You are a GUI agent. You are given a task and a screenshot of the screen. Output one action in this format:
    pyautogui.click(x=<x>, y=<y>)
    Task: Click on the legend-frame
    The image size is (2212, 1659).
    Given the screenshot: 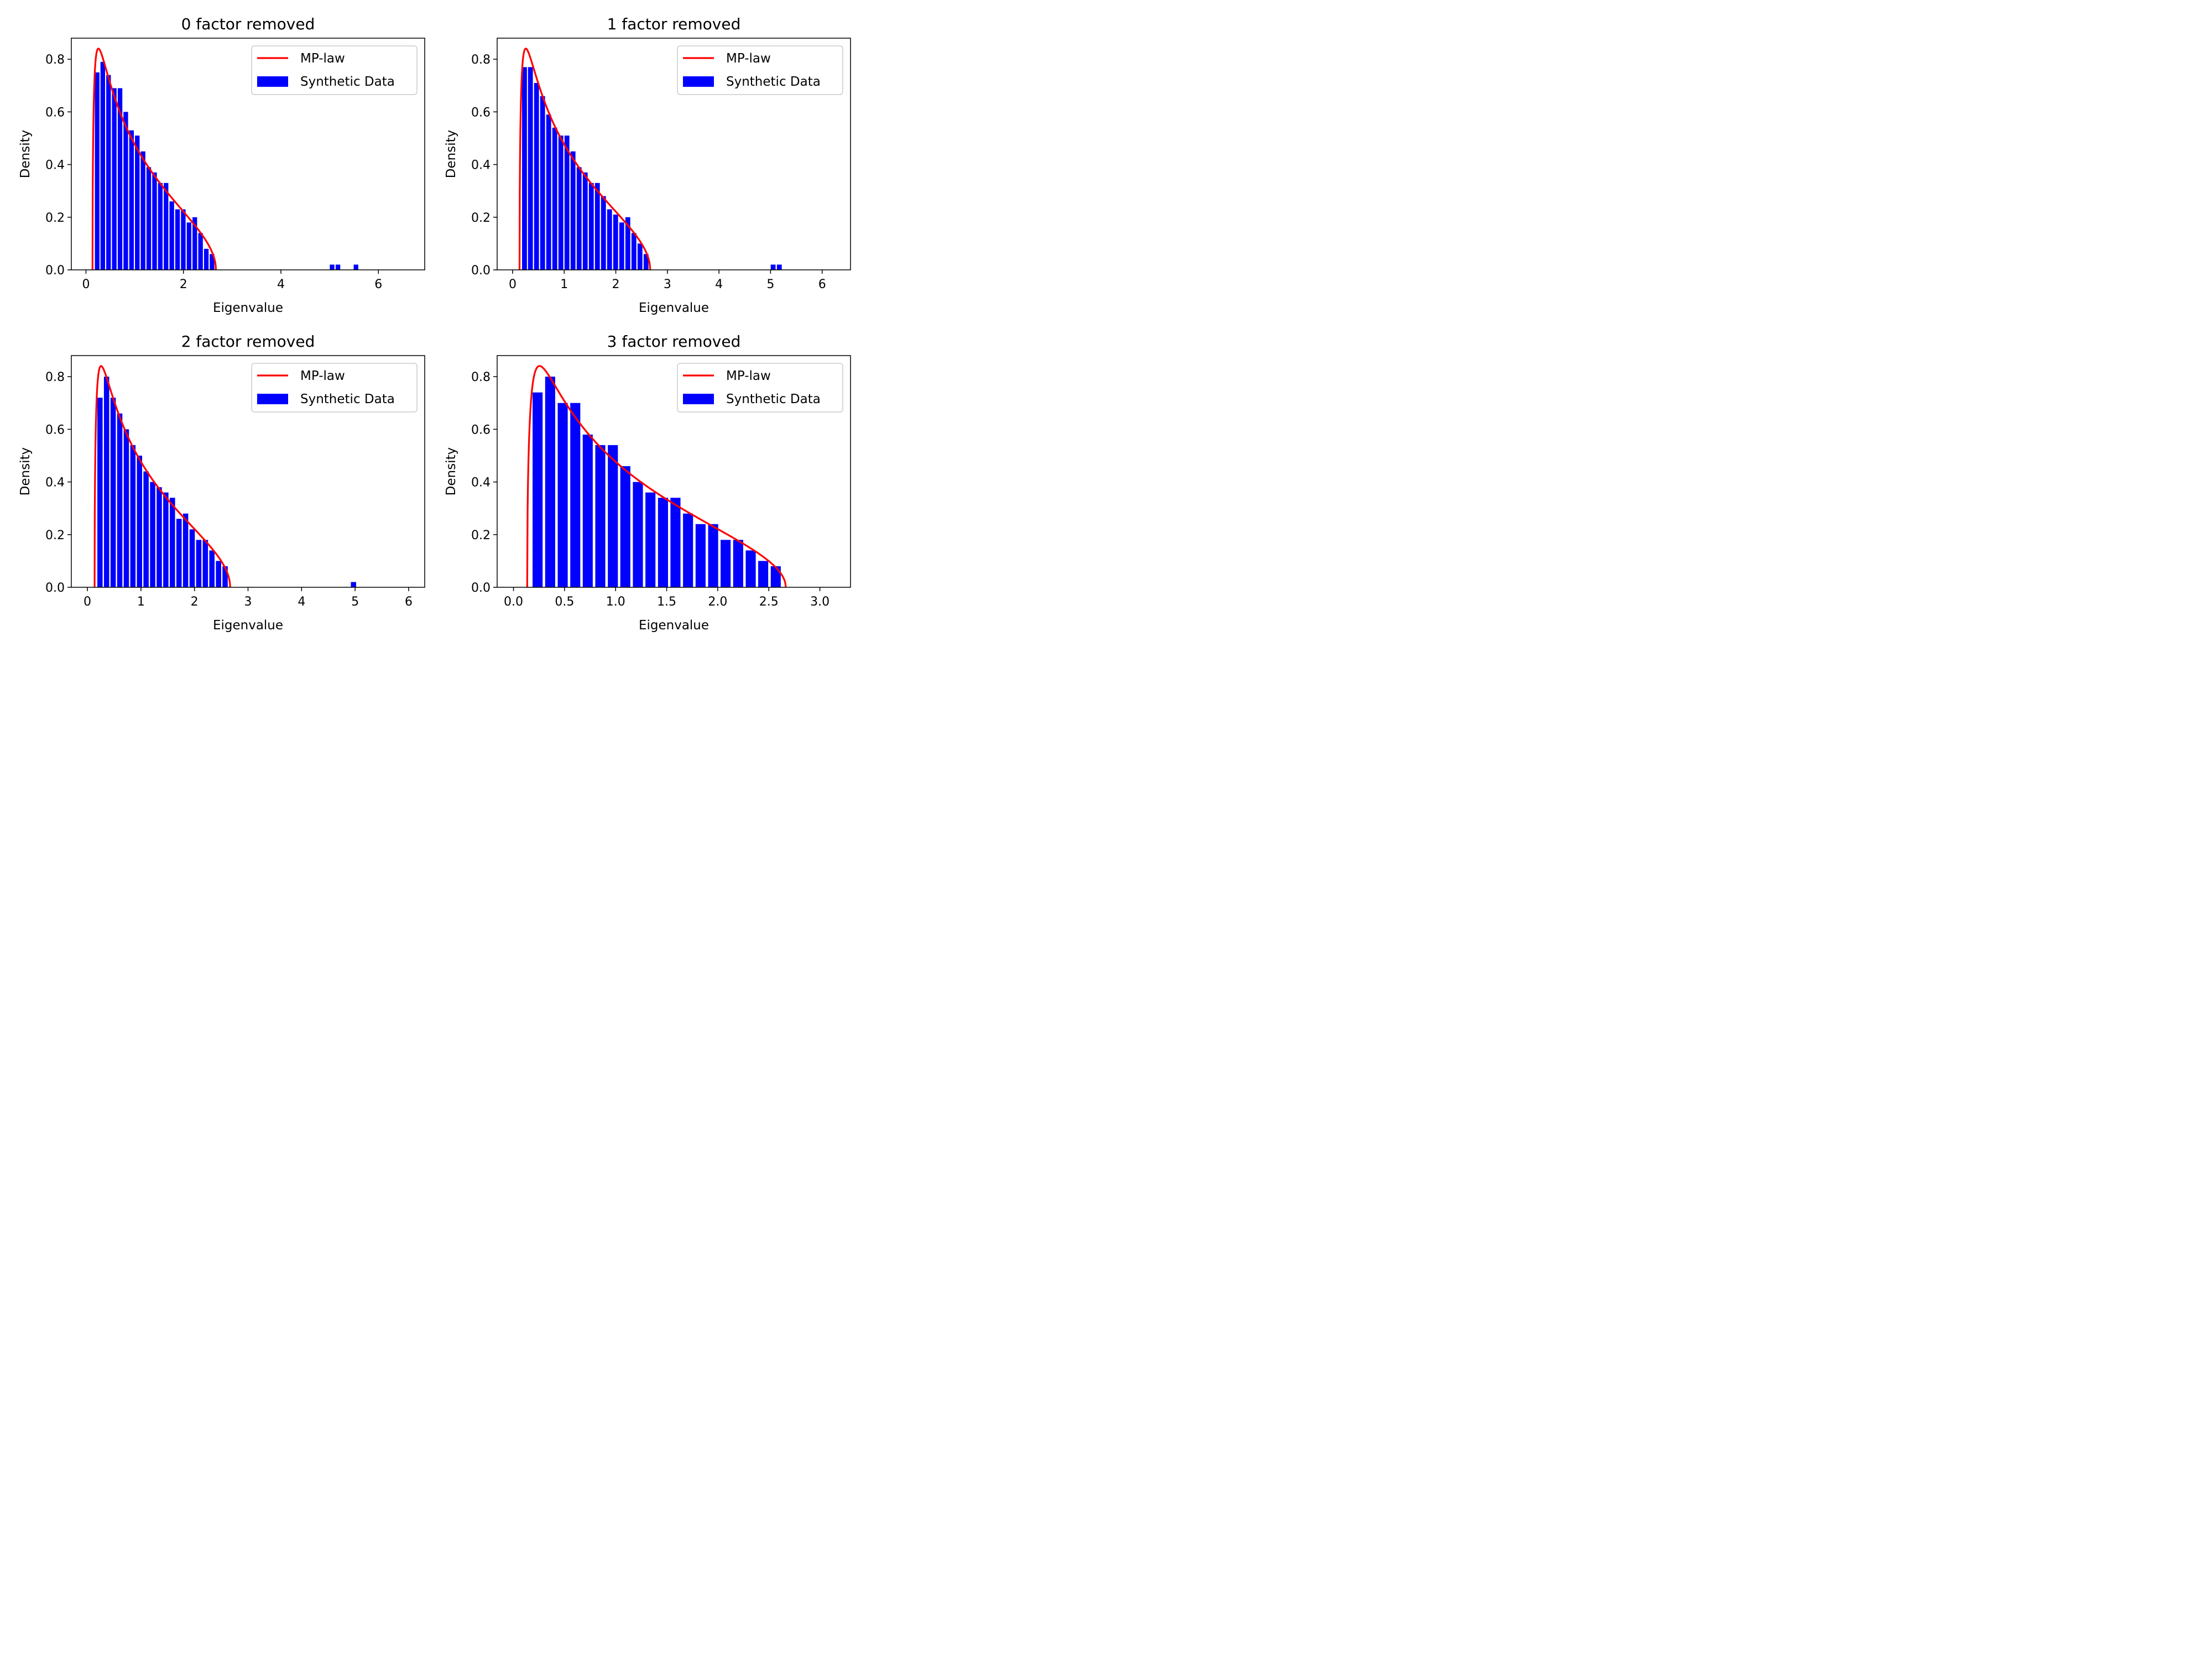 What is the action you would take?
    pyautogui.click(x=760, y=70)
    